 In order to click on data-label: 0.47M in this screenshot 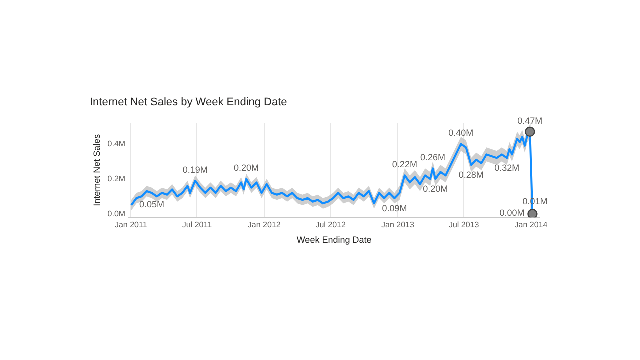, I will do `click(530, 121)`.